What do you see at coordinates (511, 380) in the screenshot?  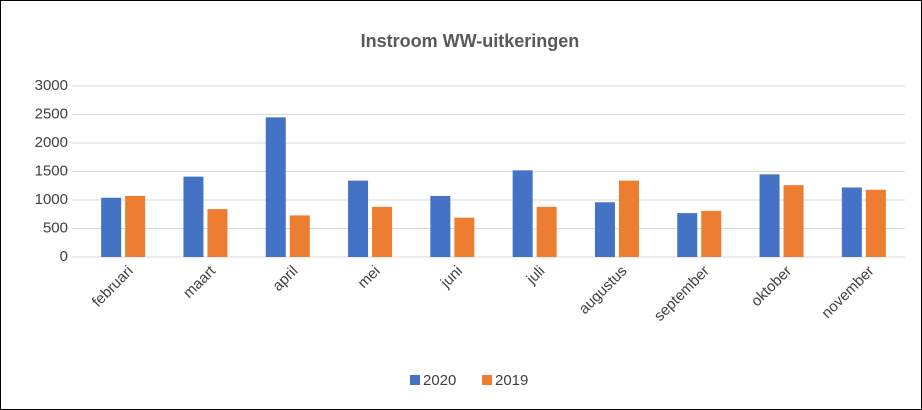 I see `legend-label: 2019` at bounding box center [511, 380].